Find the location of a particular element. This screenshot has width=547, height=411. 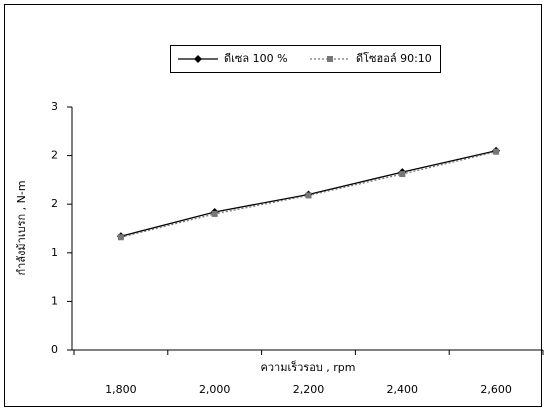

x-tick-label: 1,800 is located at coordinates (121, 389).